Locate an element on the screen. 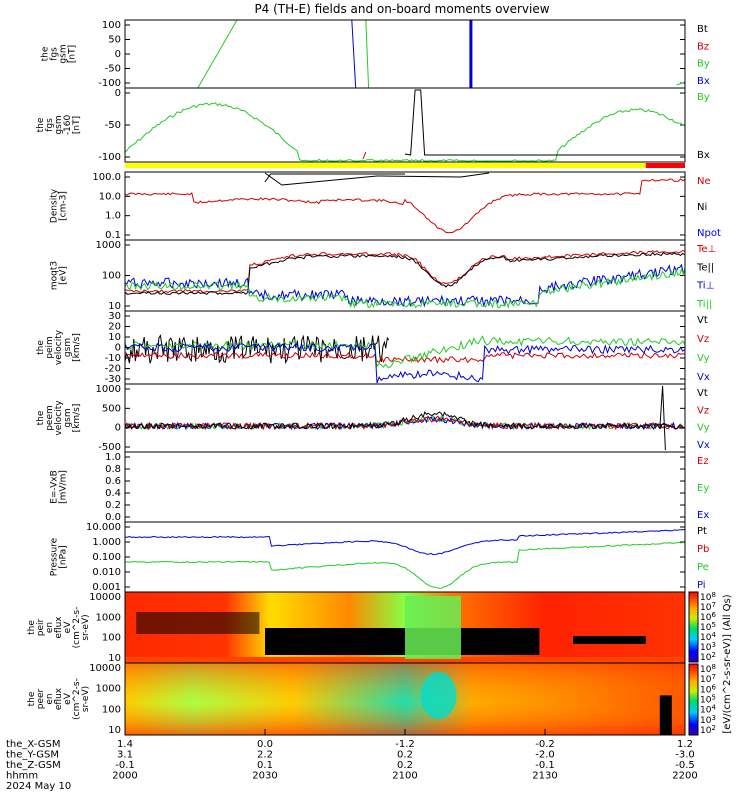 The height and width of the screenshot is (804, 750). y-axis-label-line: moqt3 is located at coordinates (55, 275).